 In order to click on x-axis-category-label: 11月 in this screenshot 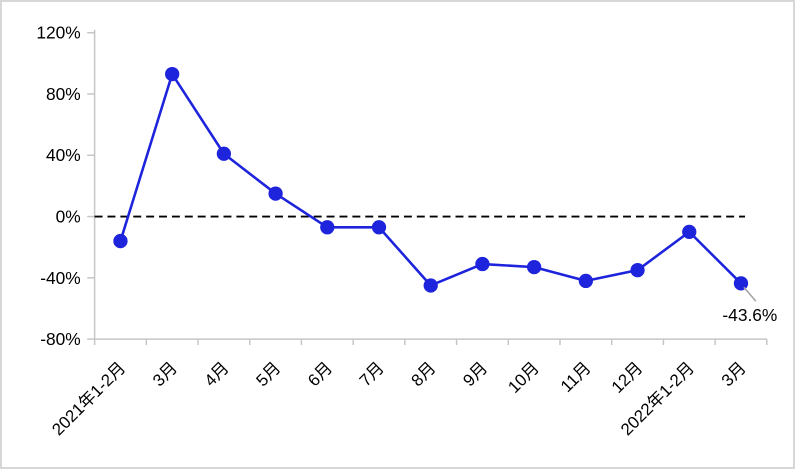, I will do `click(576, 377)`.